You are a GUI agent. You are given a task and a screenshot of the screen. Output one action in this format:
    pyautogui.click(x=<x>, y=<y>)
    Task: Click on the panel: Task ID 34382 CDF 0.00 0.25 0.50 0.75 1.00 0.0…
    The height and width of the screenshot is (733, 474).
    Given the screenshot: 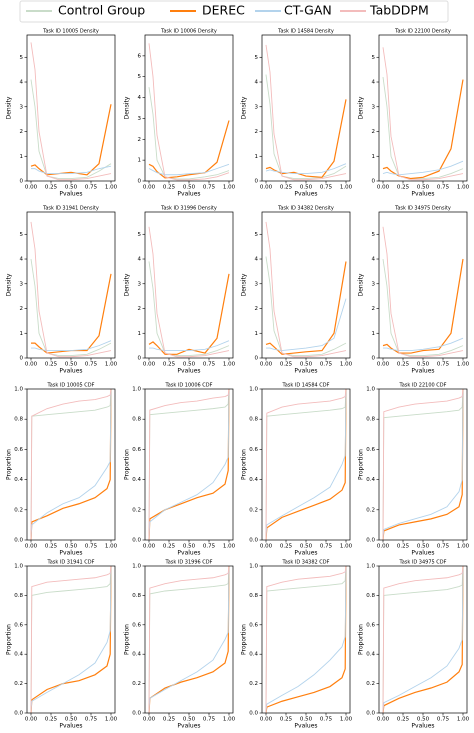 What is the action you would take?
    pyautogui.click(x=297, y=645)
    